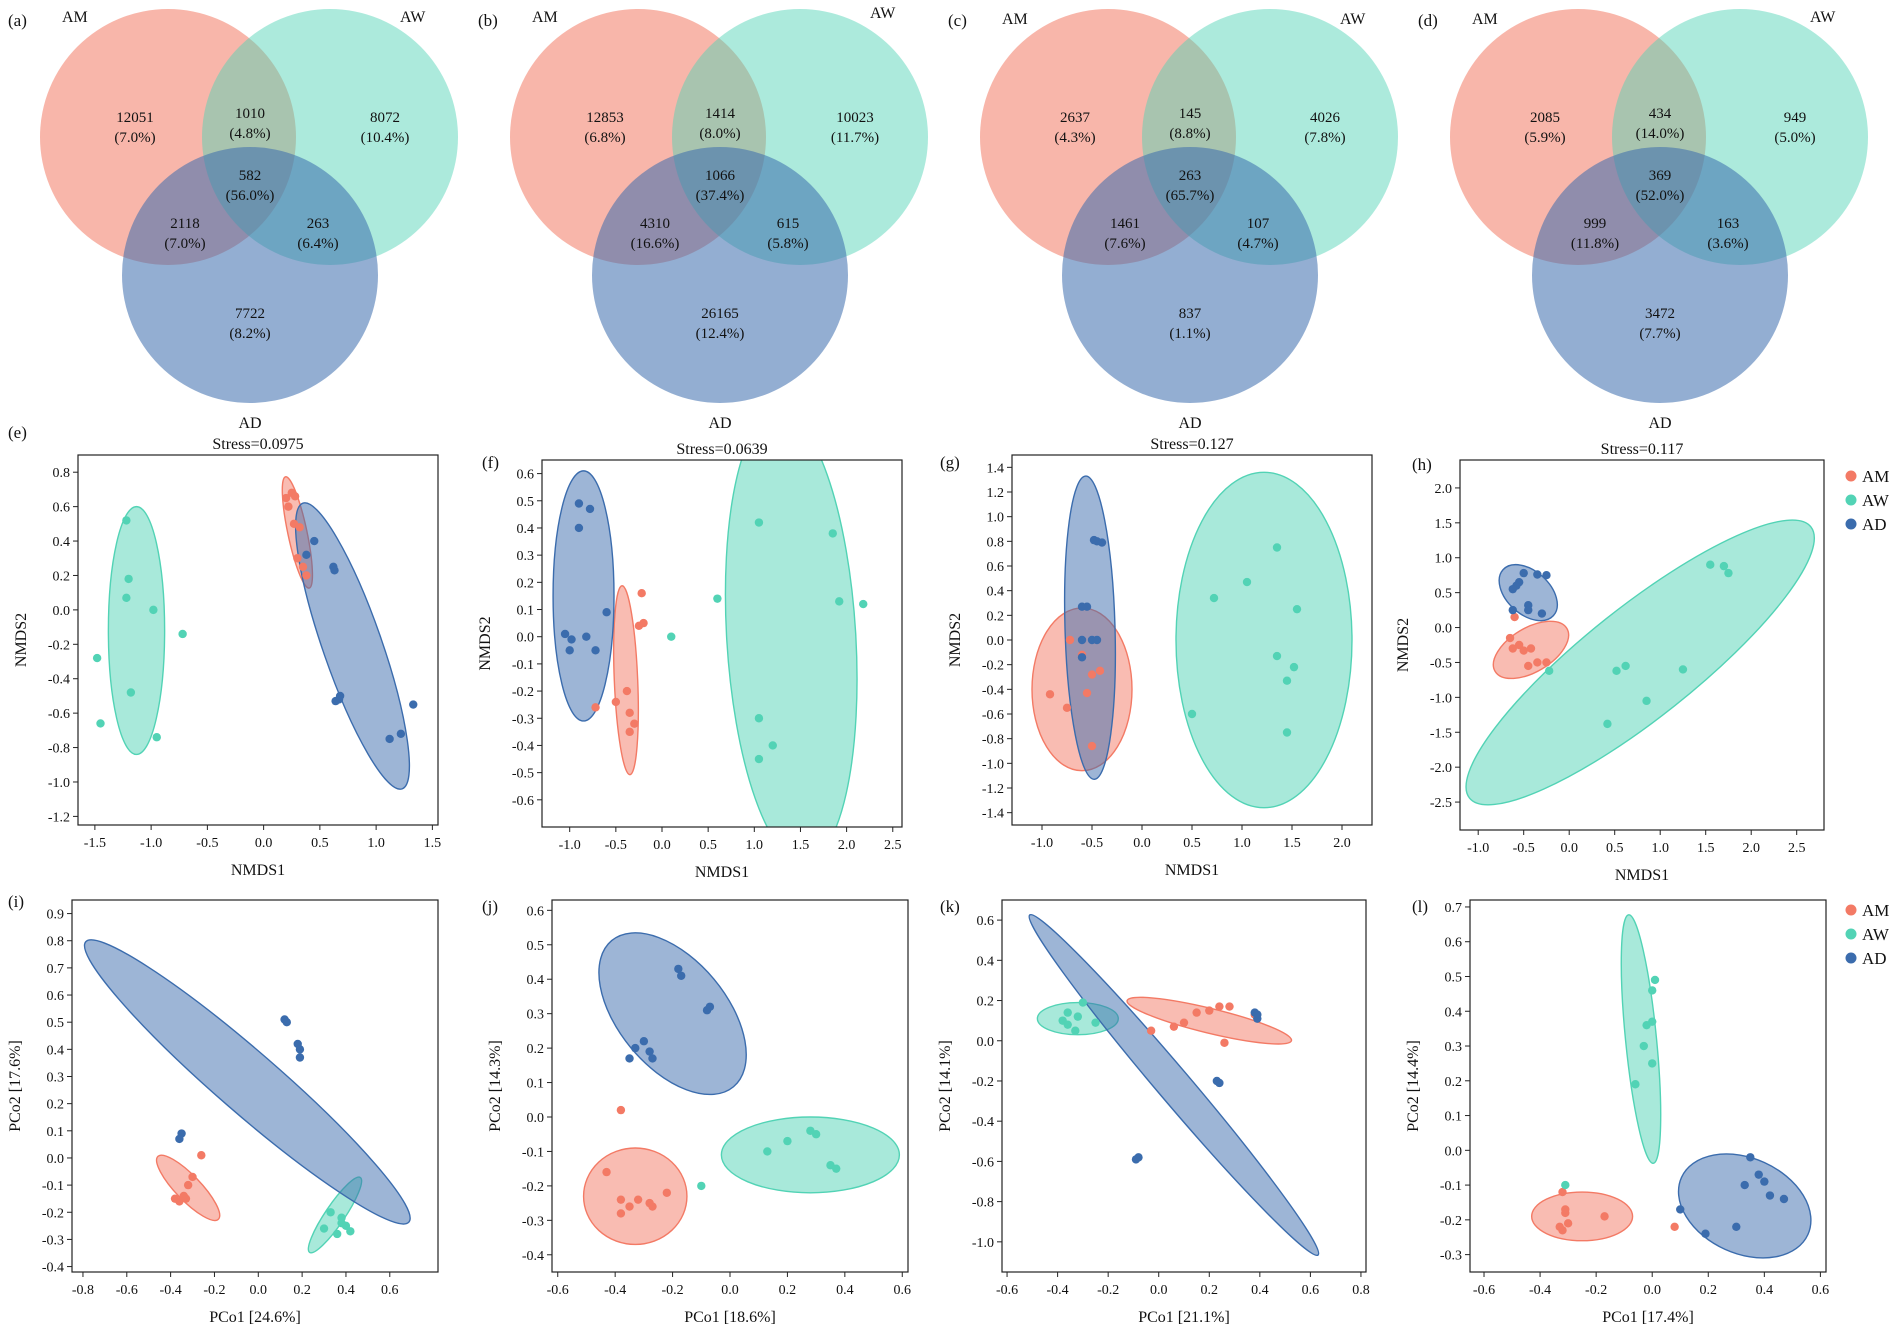  What do you see at coordinates (1441, 663) in the screenshot?
I see `y-tick-label: -0.5` at bounding box center [1441, 663].